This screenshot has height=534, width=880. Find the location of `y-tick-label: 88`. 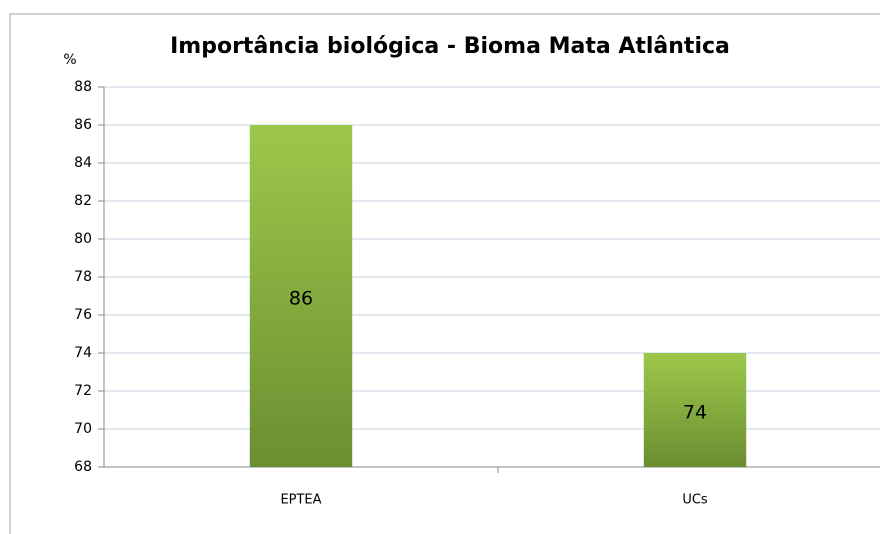

y-tick-label: 88 is located at coordinates (83, 87).